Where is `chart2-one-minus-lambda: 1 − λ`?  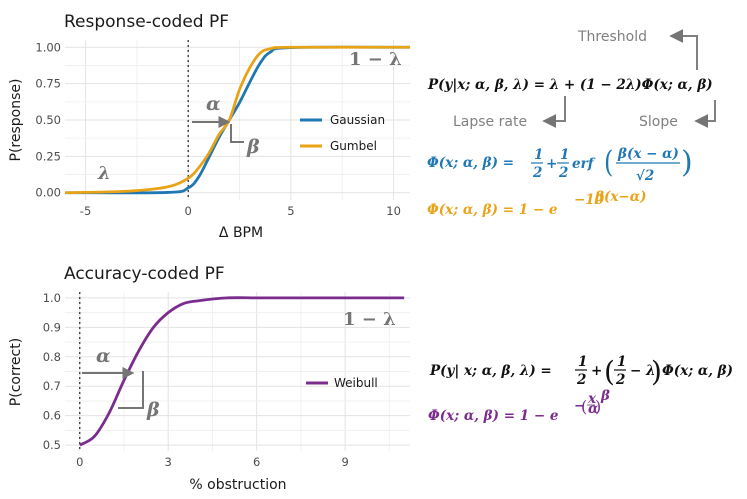
chart2-one-minus-lambda: 1 − λ is located at coordinates (369, 319).